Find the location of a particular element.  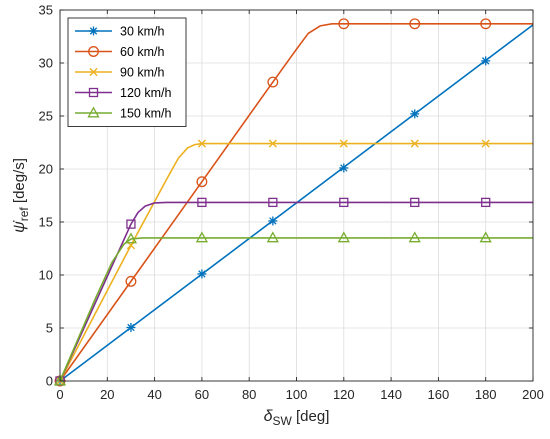

legend-label: 30 km/h is located at coordinates (142, 32).